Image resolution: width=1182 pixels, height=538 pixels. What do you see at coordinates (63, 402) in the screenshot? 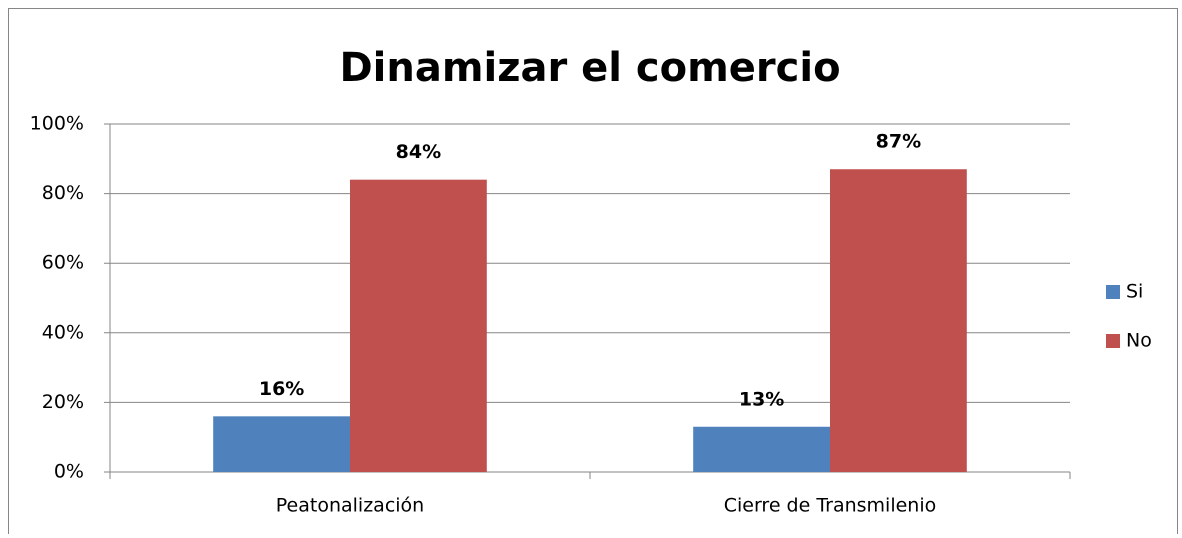
I see `y-tick-label: 20%` at bounding box center [63, 402].